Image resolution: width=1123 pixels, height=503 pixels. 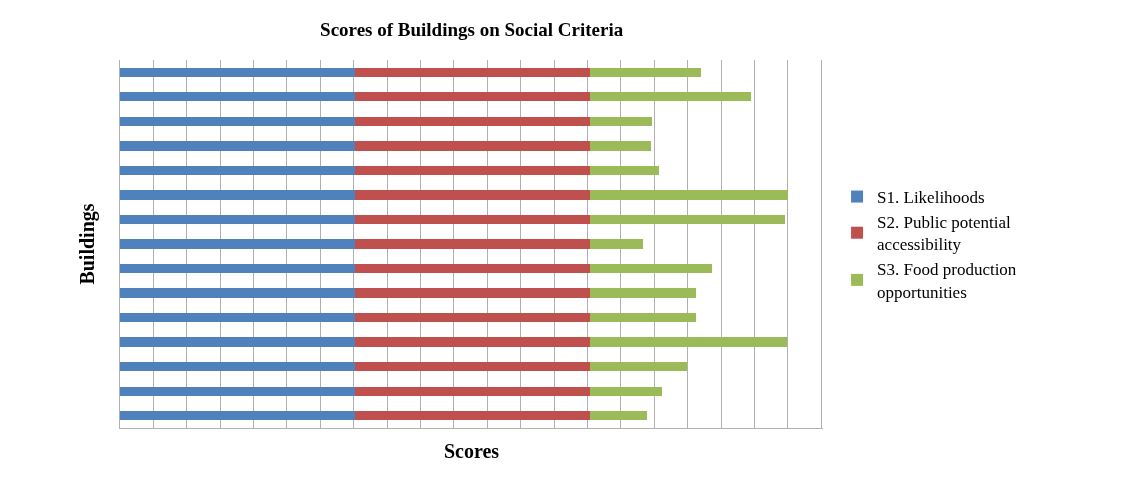 What do you see at coordinates (471, 450) in the screenshot?
I see `x-axis-title: Scores` at bounding box center [471, 450].